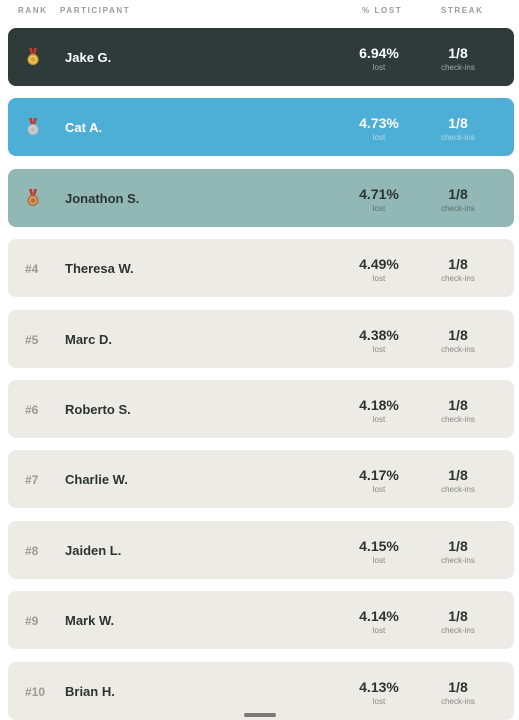  I want to click on percent-lost: 4.38%, so click(379, 334).